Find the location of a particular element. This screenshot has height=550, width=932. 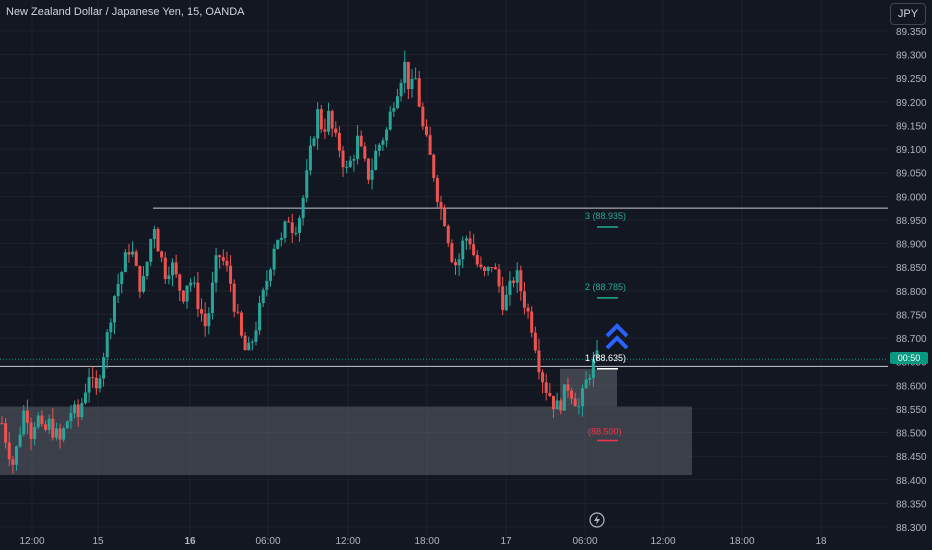

x-tick-label: 15 is located at coordinates (98, 541).